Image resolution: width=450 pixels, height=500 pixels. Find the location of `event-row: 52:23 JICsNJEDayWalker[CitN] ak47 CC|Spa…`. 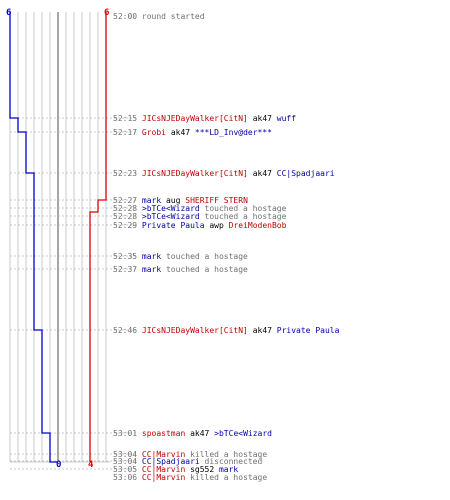

event-row: 52:23 JICsNJEDayWalker[CitN] ak47 CC|Spa… is located at coordinates (224, 173).